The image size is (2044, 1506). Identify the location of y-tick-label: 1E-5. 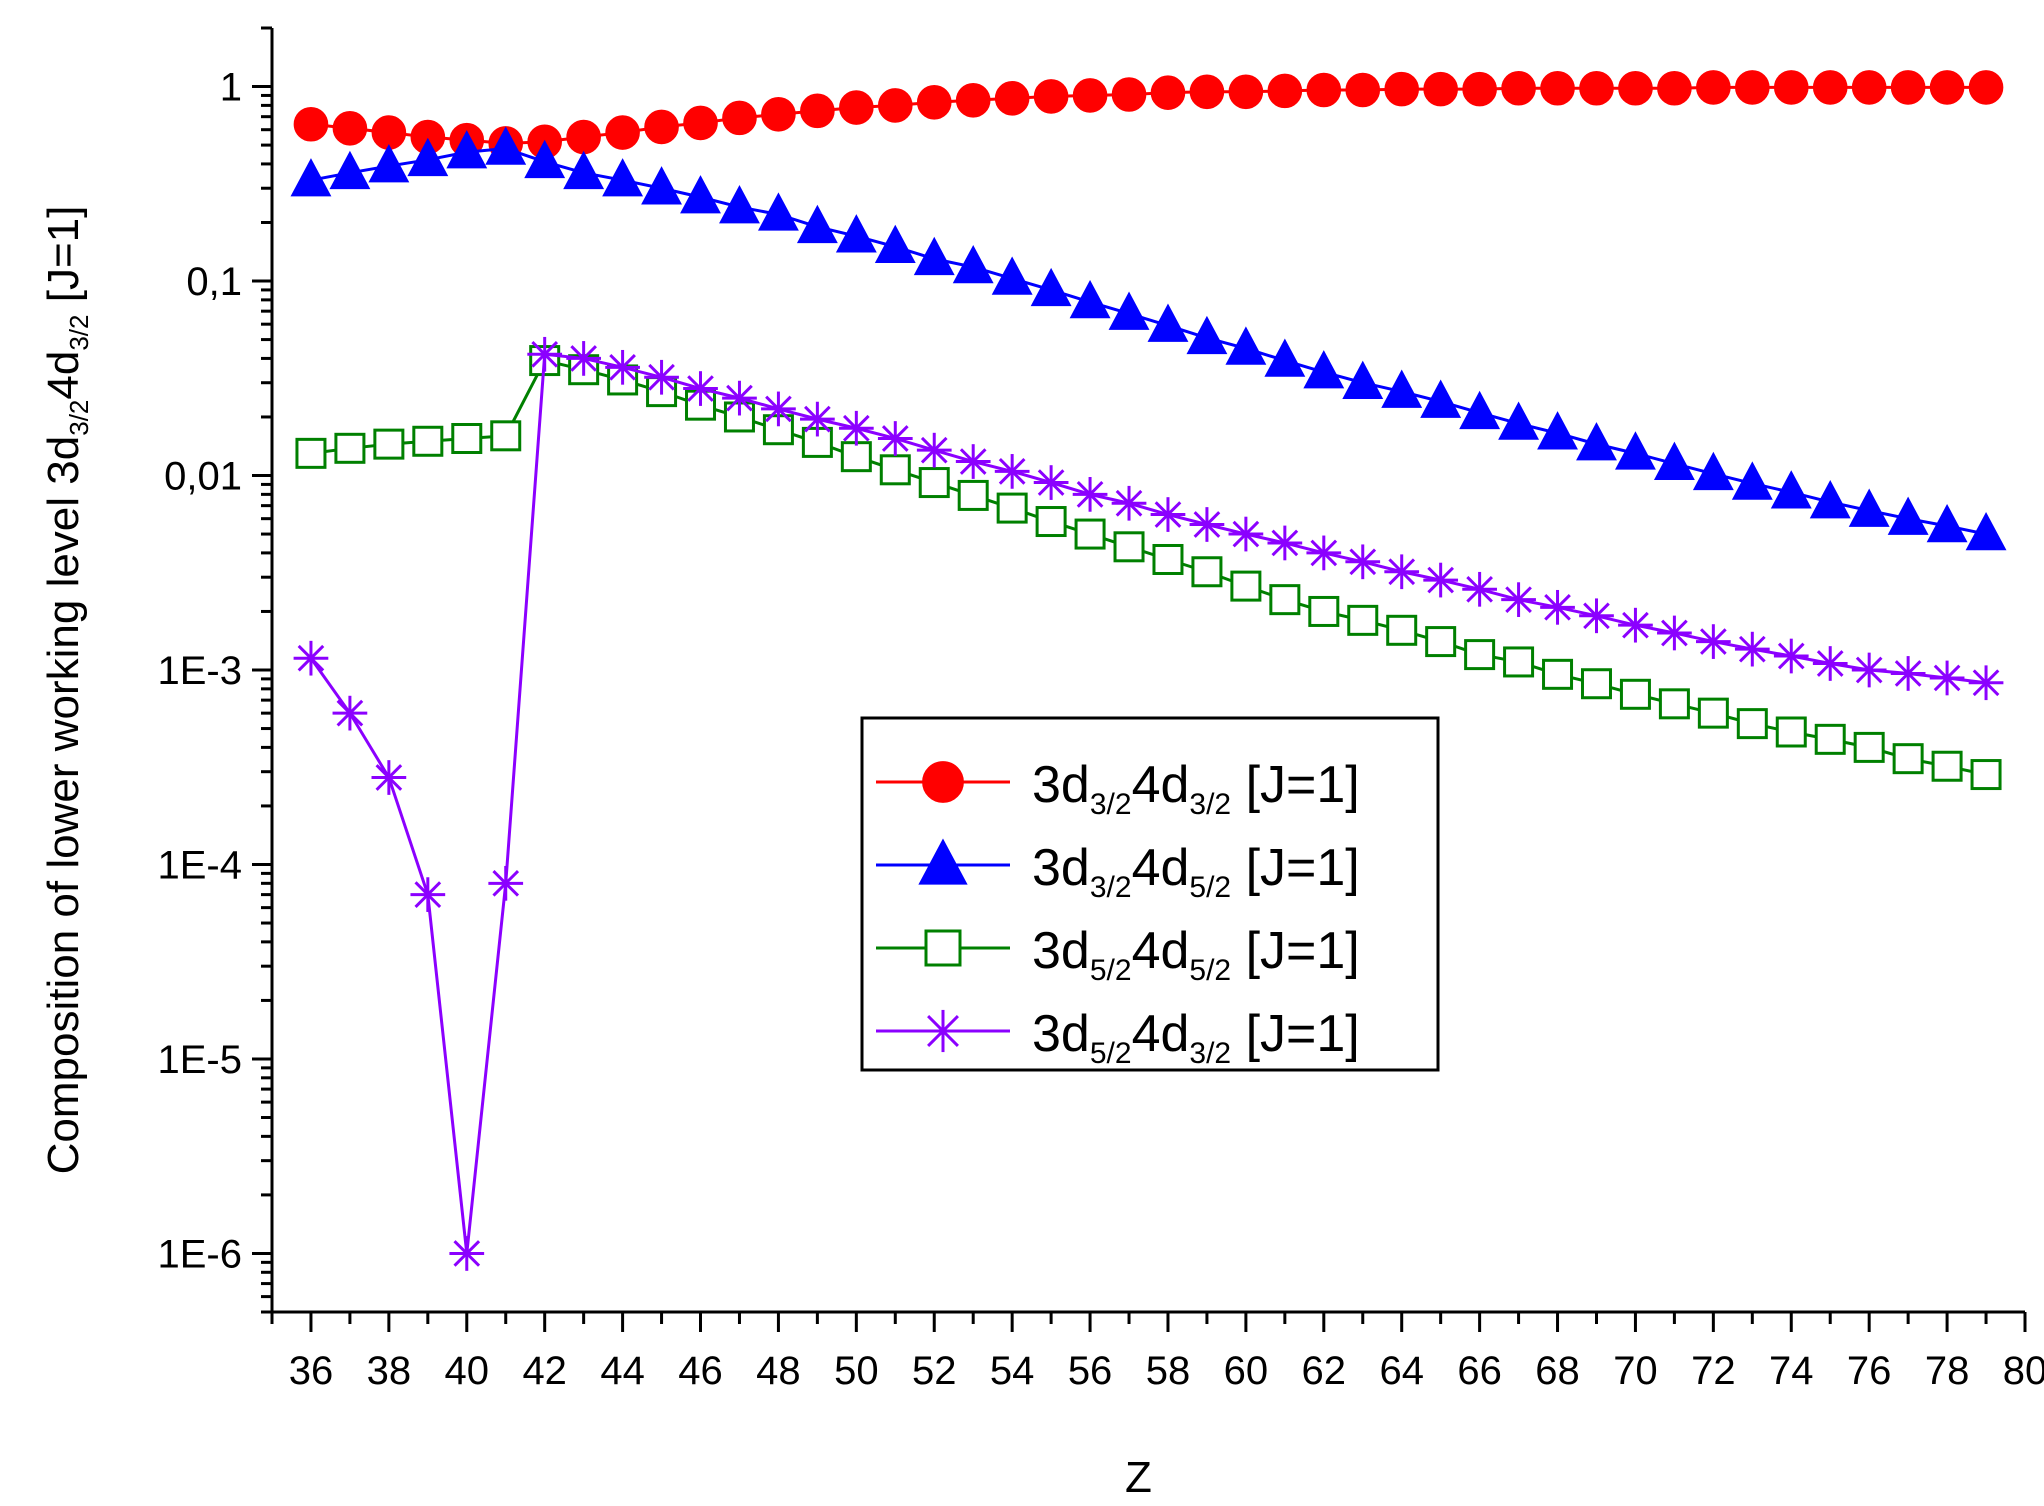
(200, 1060).